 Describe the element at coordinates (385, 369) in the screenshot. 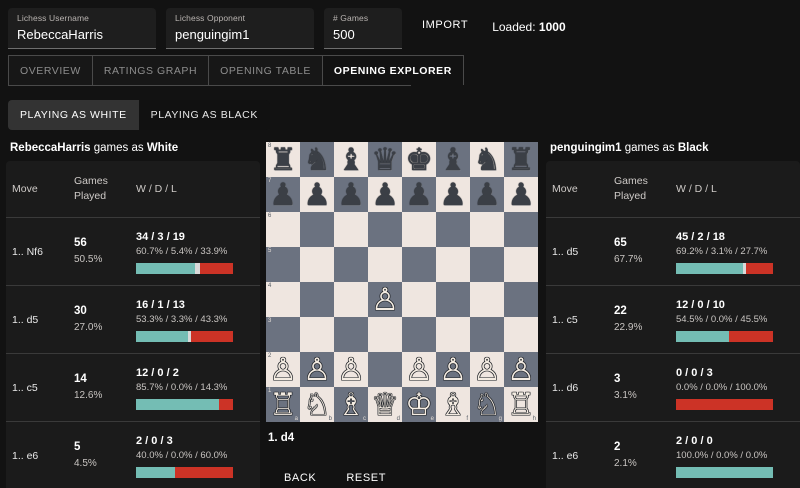

I see `board-square-d2` at that location.